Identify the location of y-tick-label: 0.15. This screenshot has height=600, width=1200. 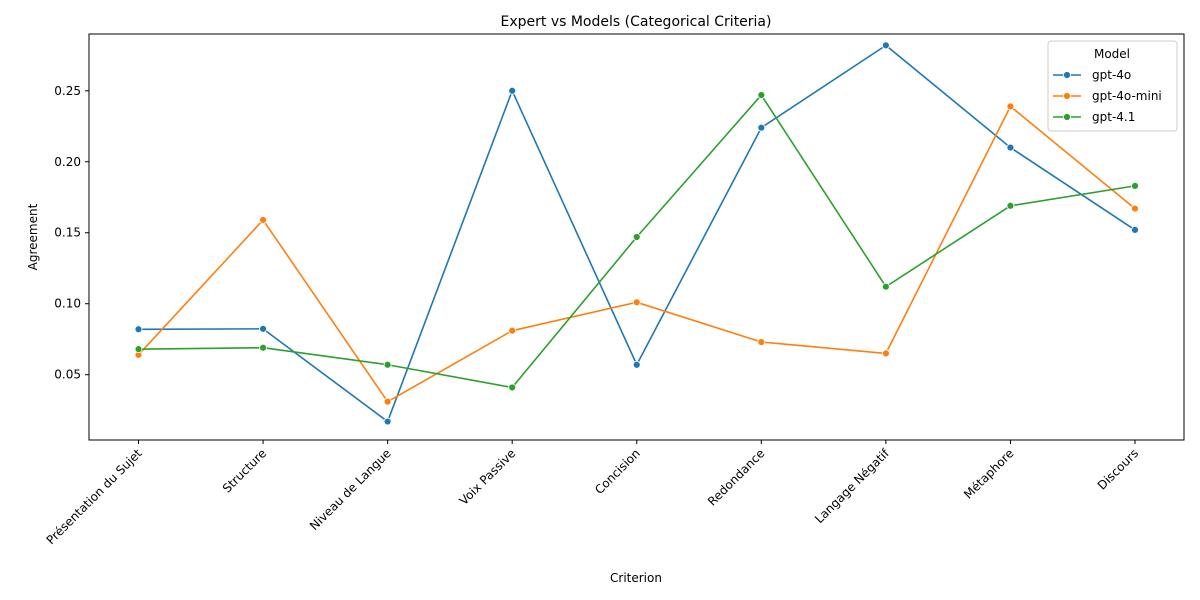
(67, 233).